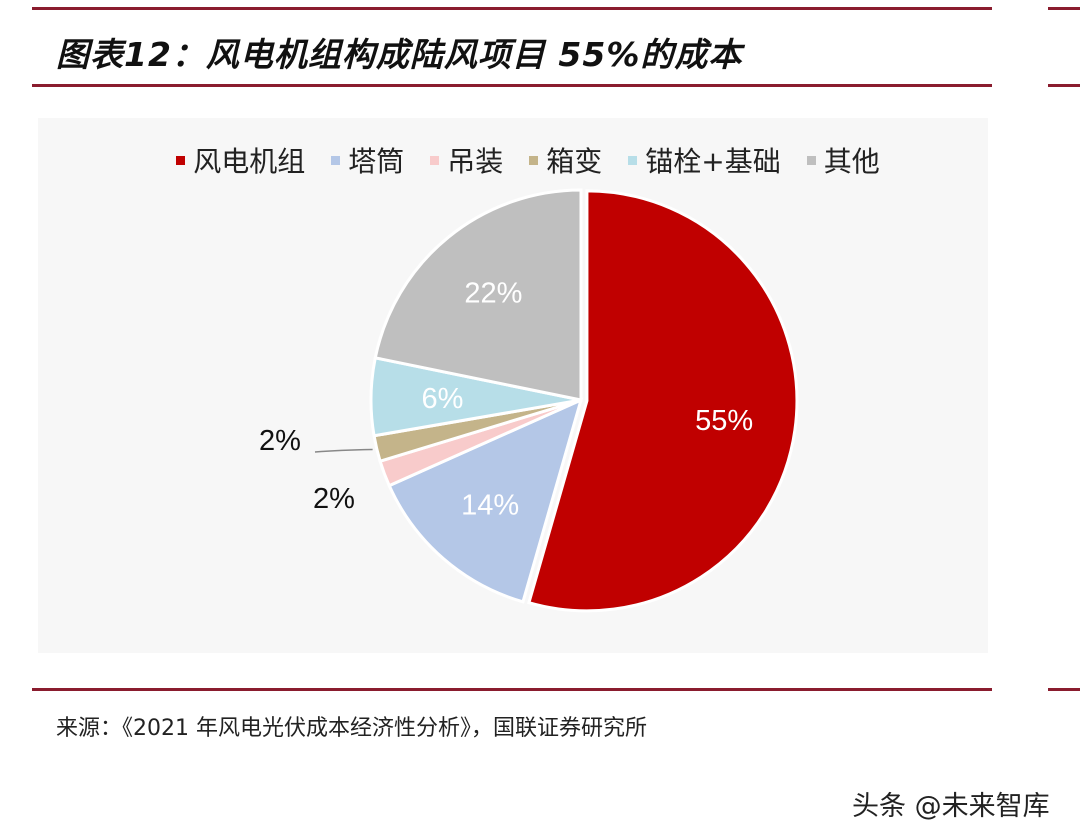  I want to click on legend-label: 其他, so click(851, 161).